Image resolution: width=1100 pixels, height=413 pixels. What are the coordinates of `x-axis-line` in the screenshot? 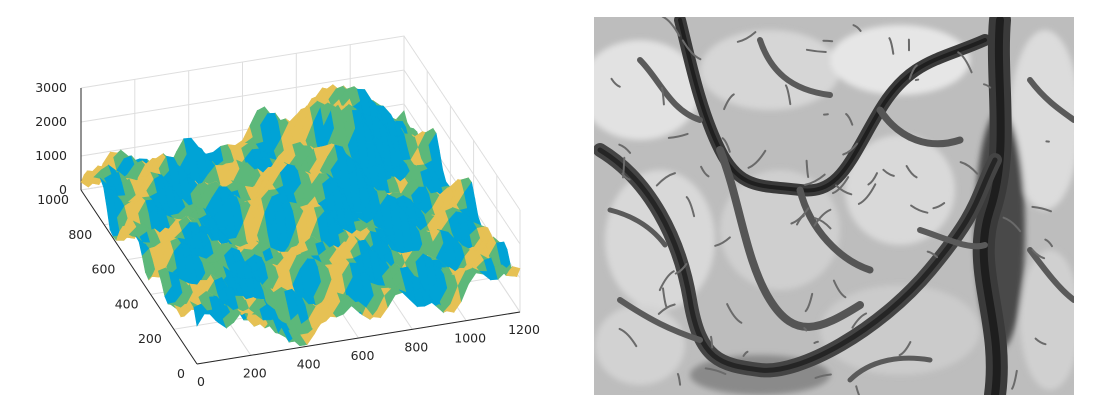 It's located at (358, 338).